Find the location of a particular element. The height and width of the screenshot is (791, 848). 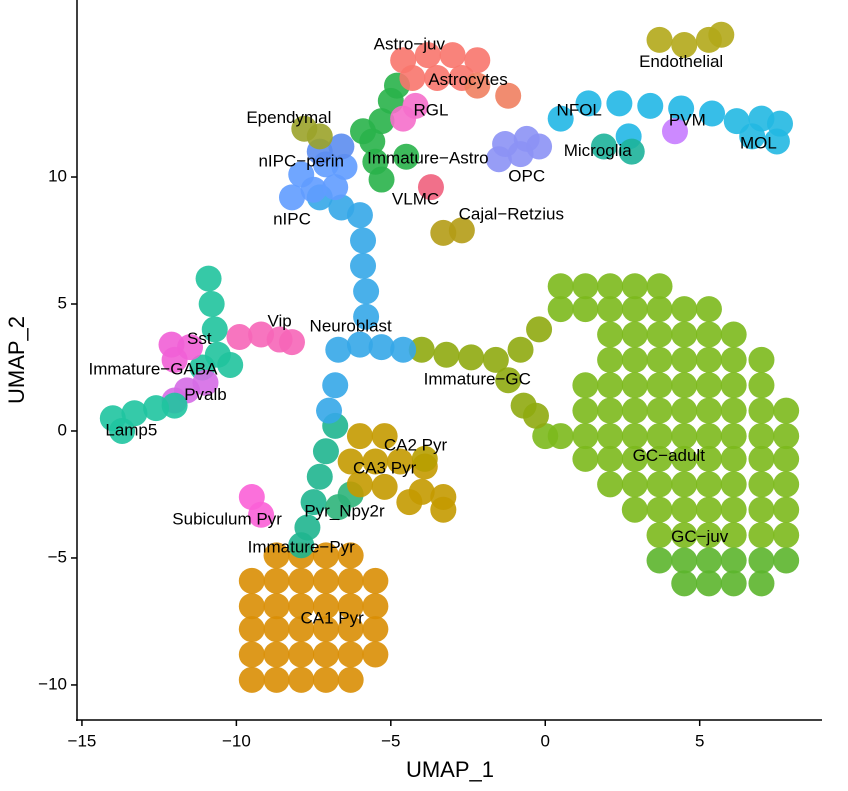

y-tick-label: 5 is located at coordinates (62, 302).